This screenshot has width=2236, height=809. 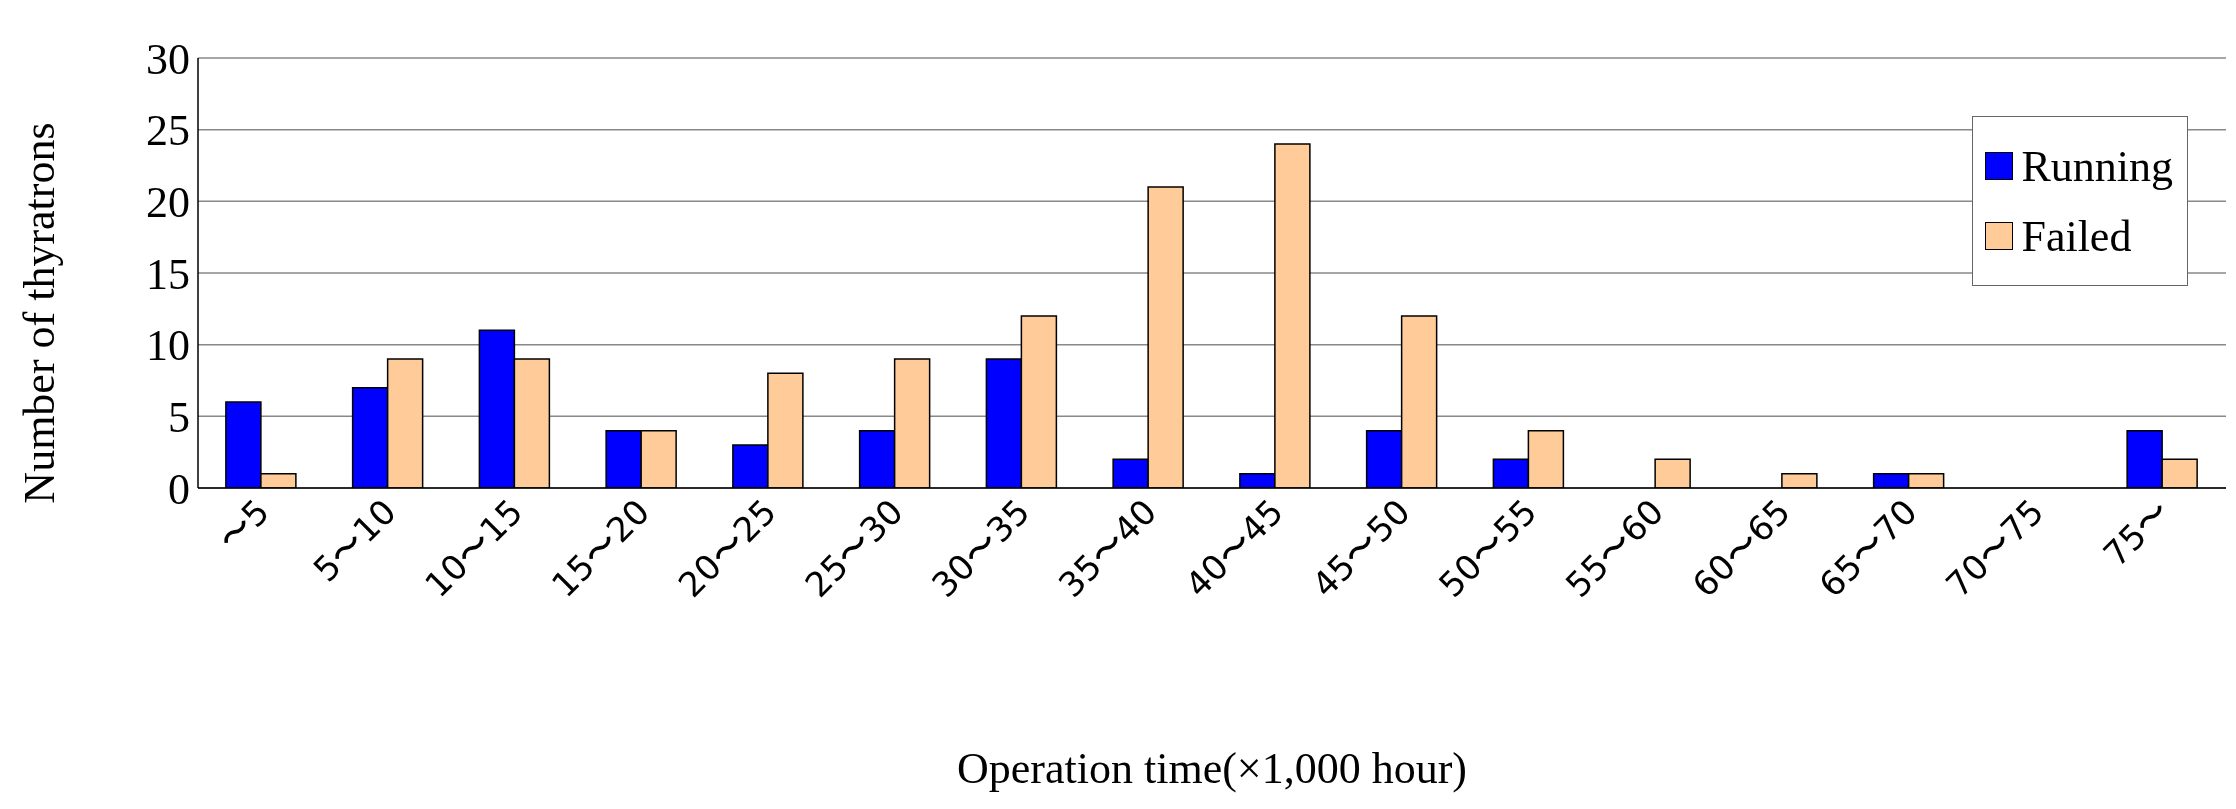 I want to click on y-tick-label: 20, so click(x=168, y=202).